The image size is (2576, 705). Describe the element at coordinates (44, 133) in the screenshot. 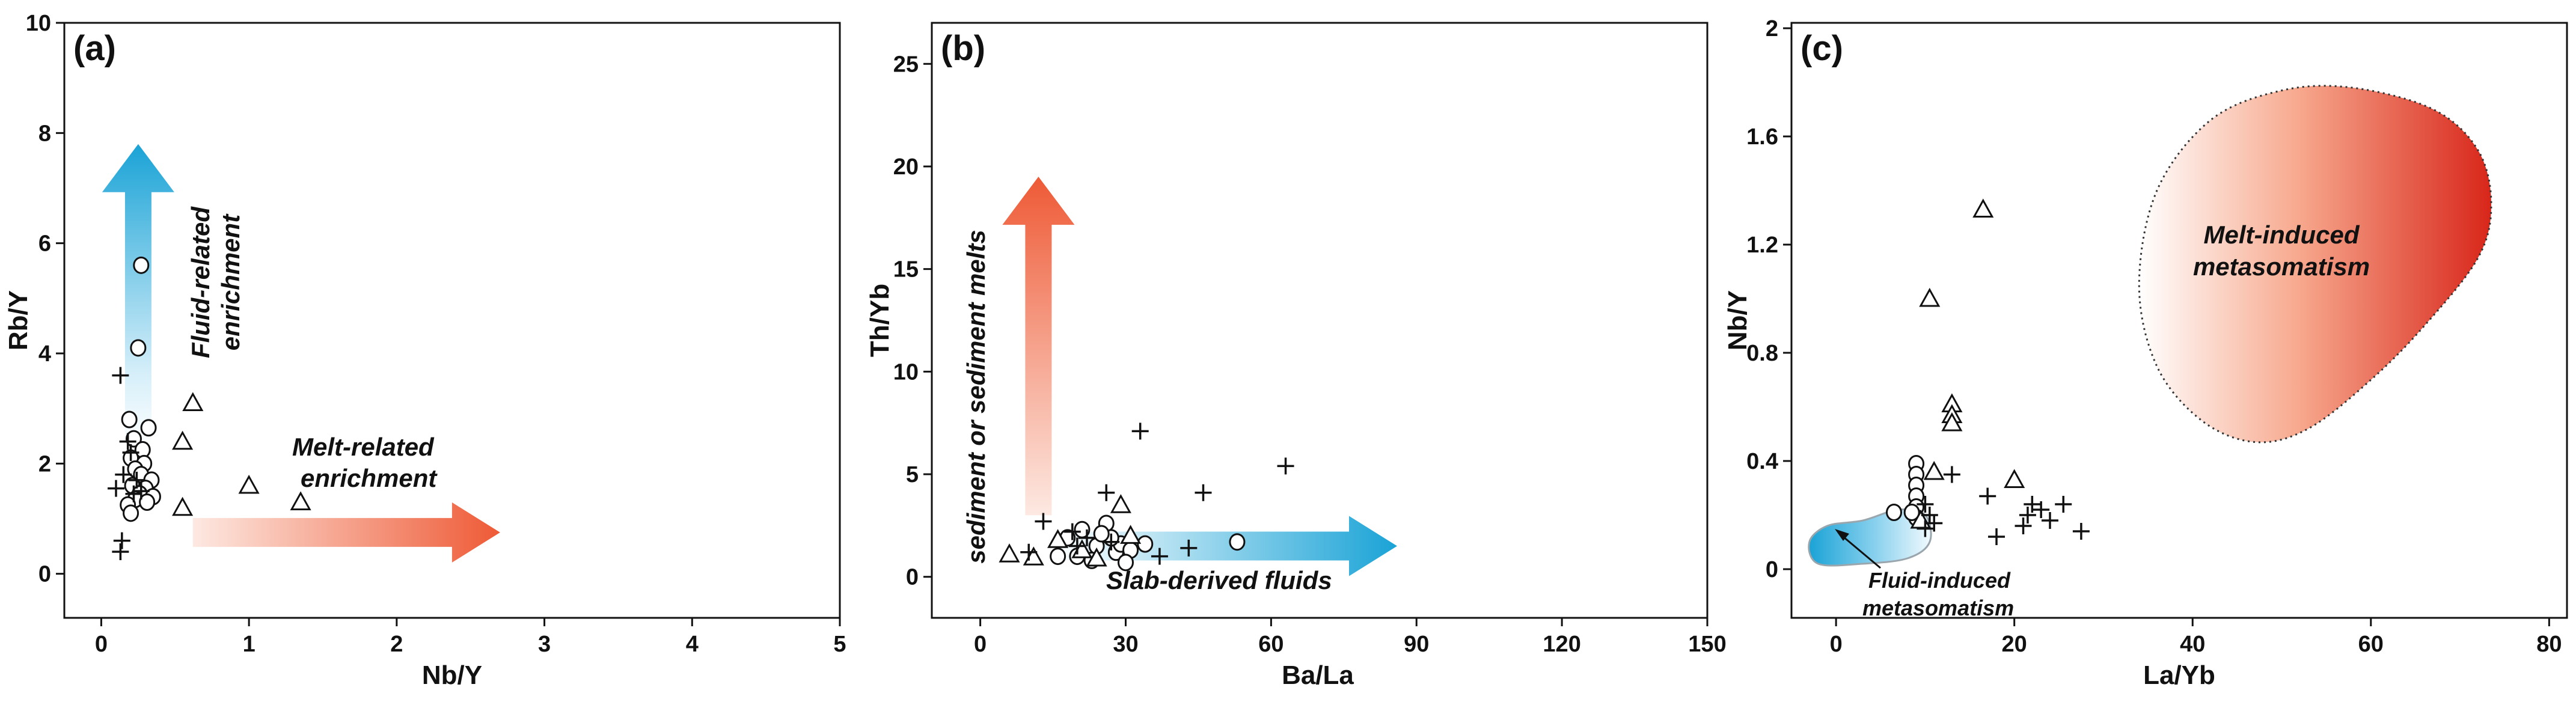

I see `panel-a-ytick-label: 8` at that location.